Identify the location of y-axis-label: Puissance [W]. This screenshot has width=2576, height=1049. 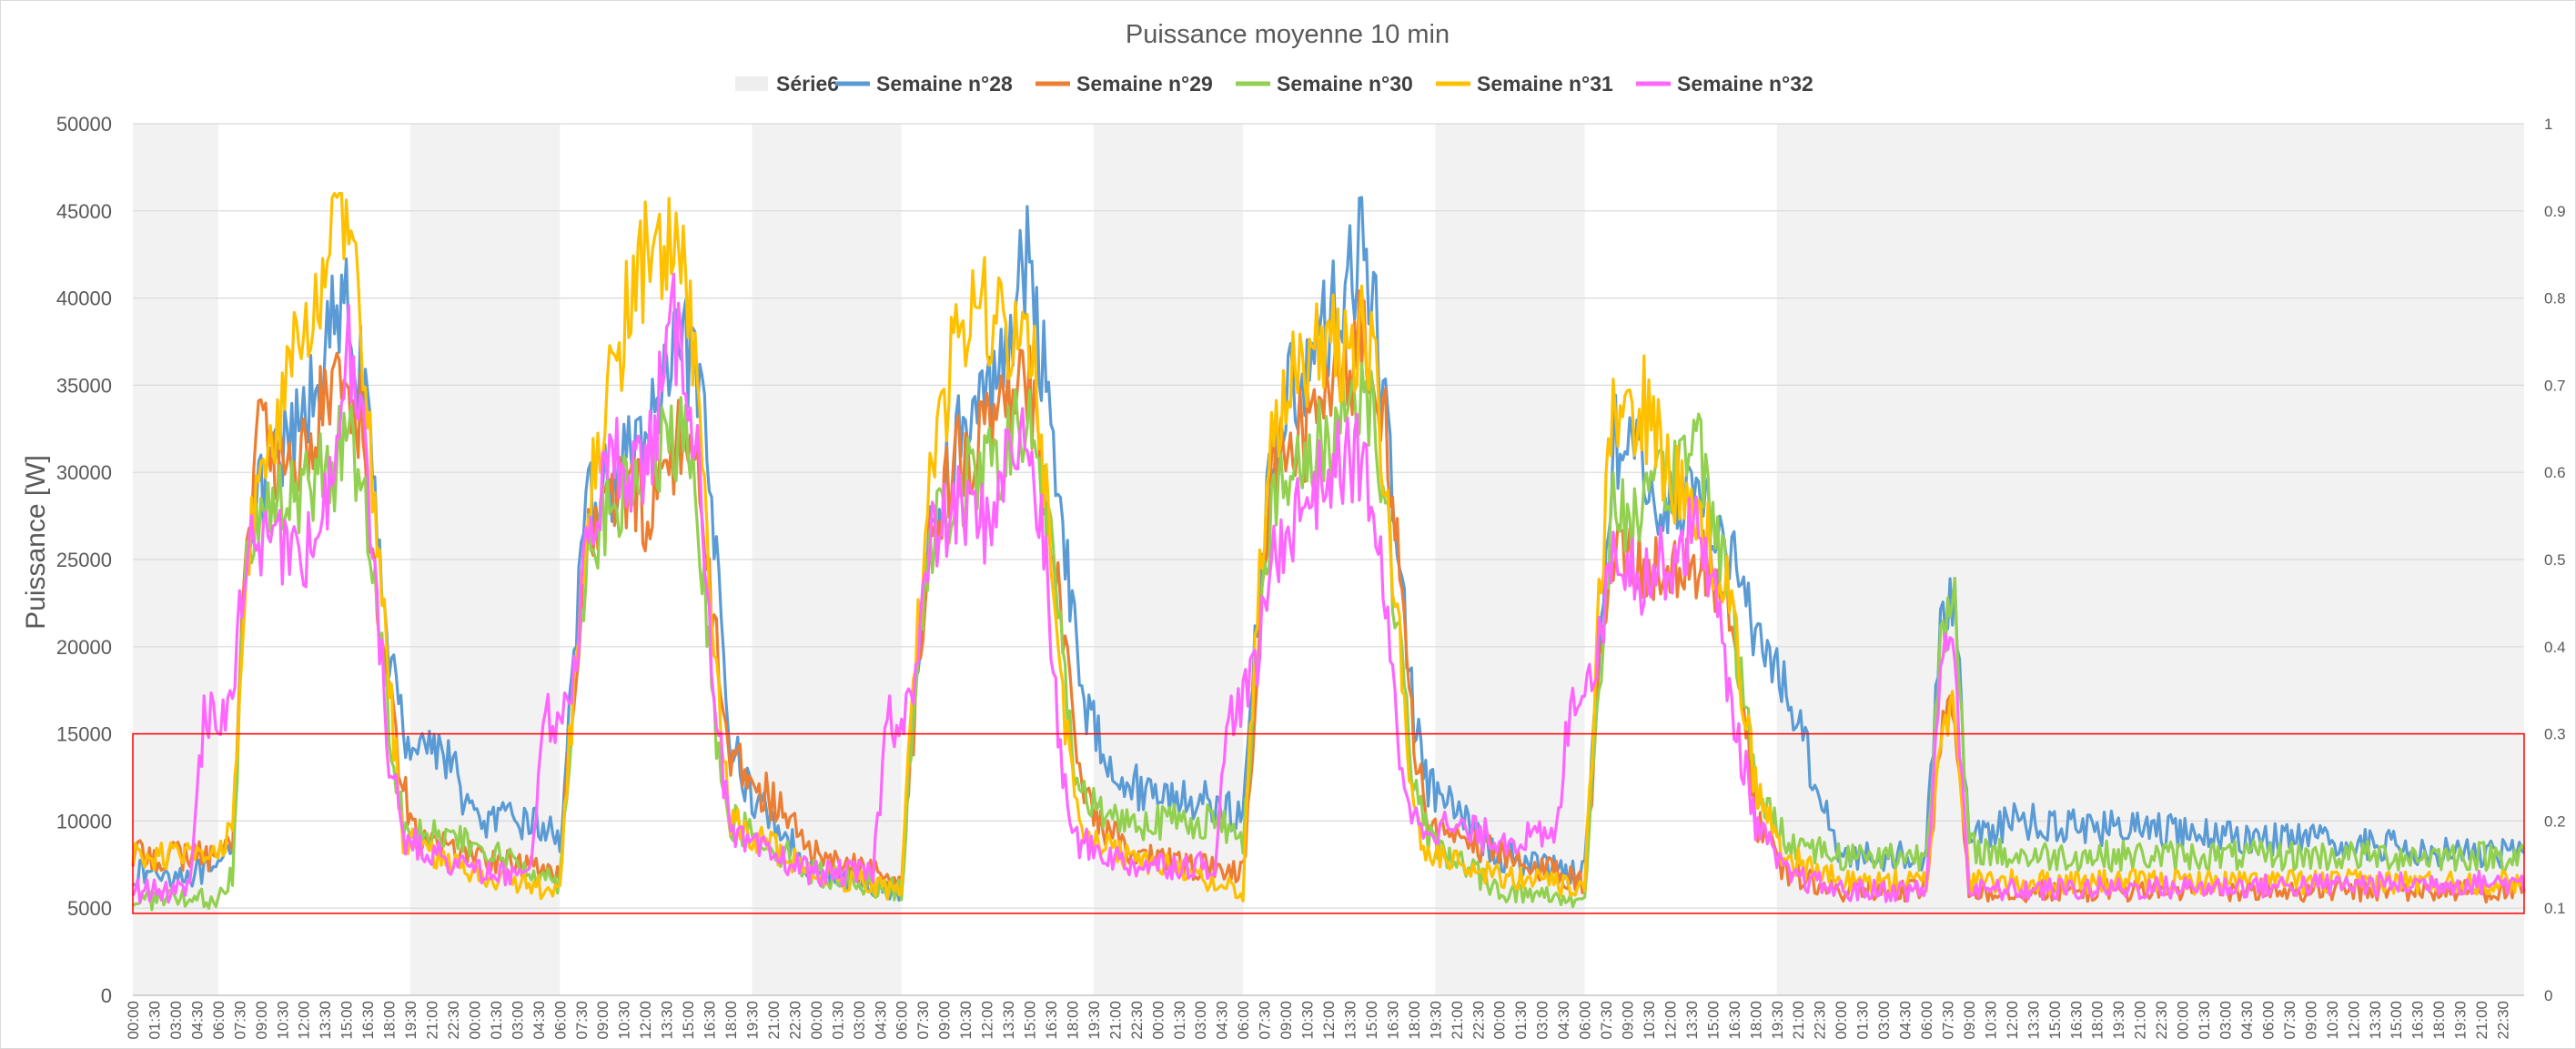
(36, 542).